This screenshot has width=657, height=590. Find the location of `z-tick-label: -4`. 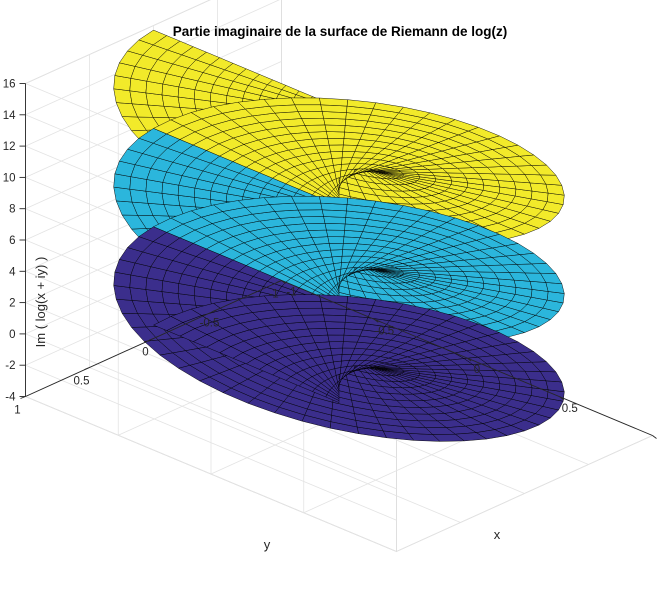

z-tick-label: -4 is located at coordinates (10, 398).